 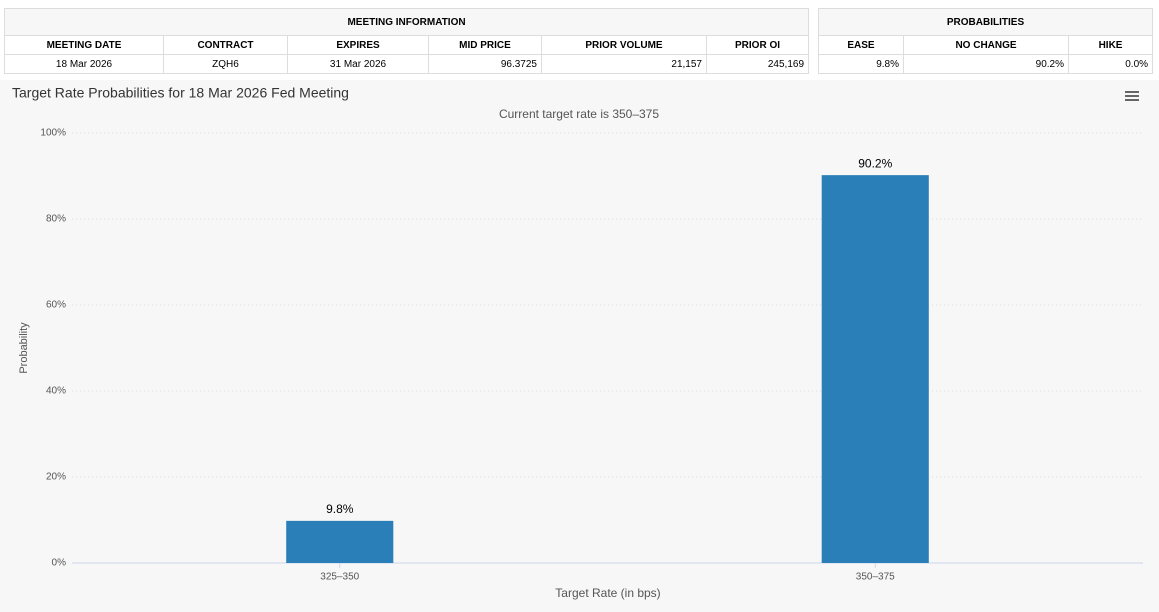 I want to click on data-label: 9.8%, so click(x=340, y=509).